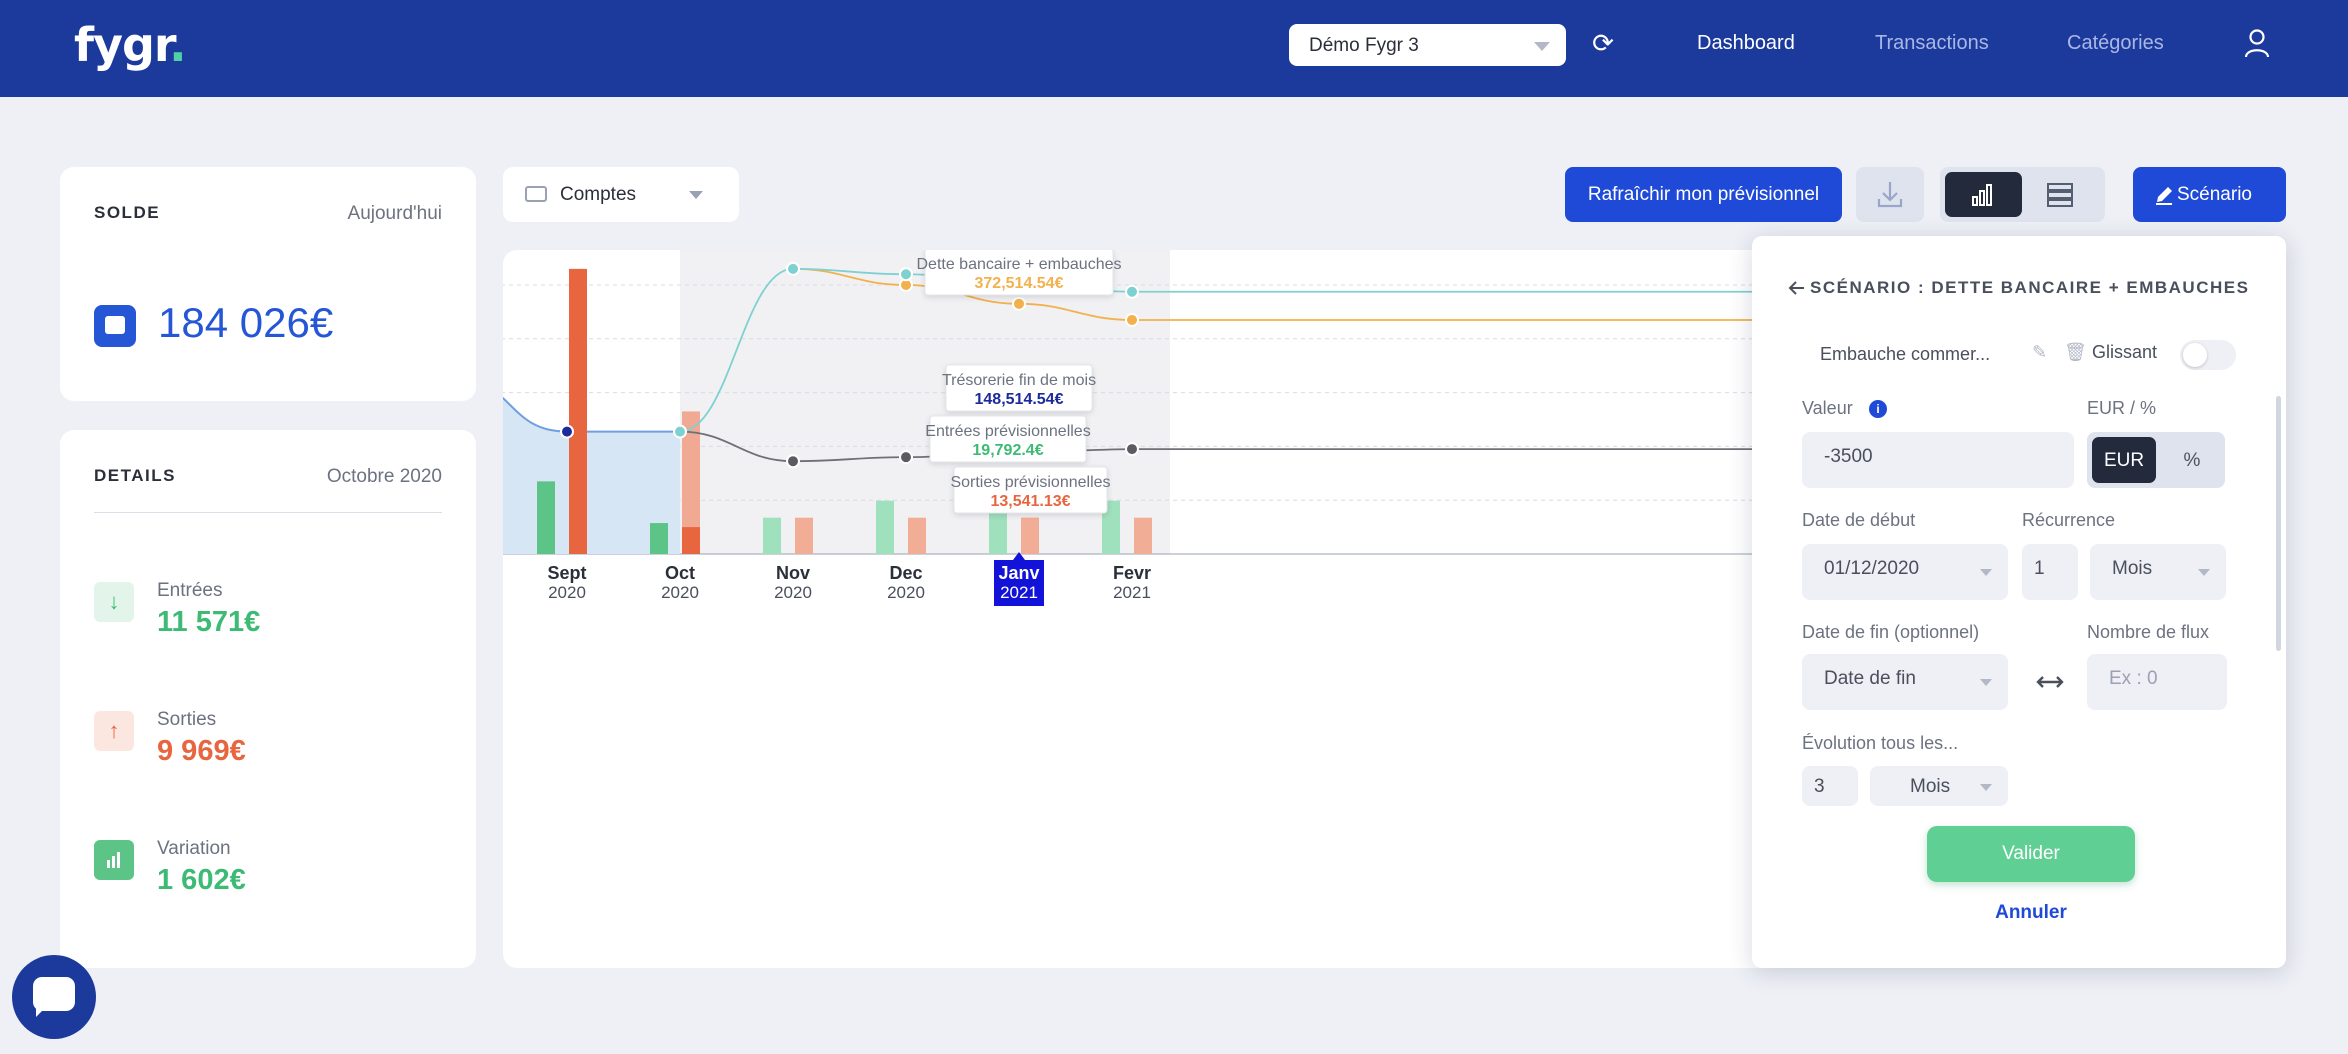 This screenshot has height=1054, width=2348. What do you see at coordinates (384, 476) in the screenshot?
I see `details-period: Octobre 2020` at bounding box center [384, 476].